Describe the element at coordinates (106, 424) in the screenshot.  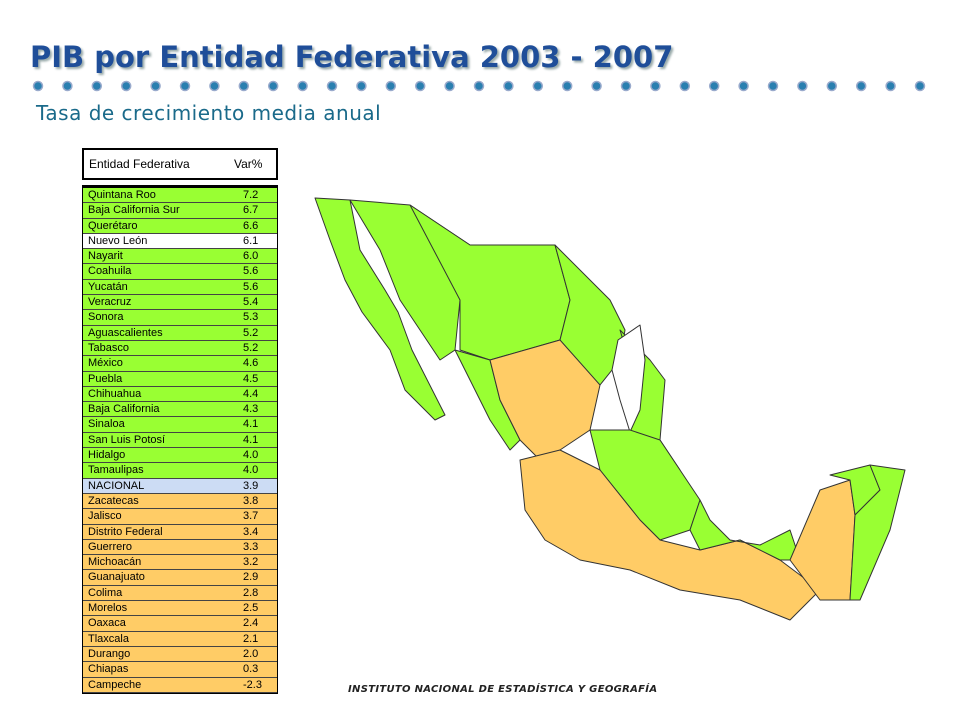
I see `name-cell: Sinaloa` at that location.